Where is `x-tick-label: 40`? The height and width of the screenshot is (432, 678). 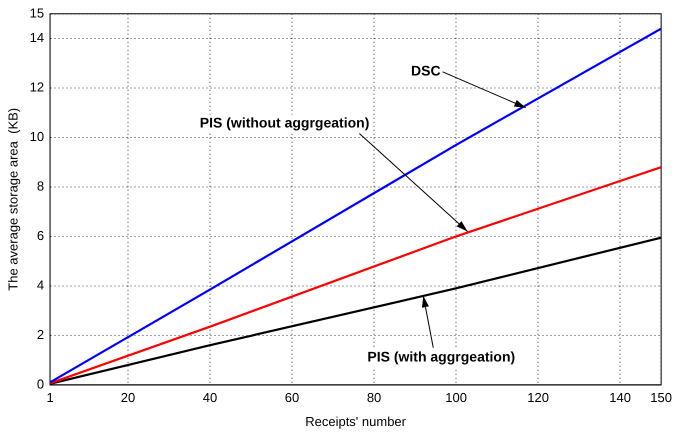
x-tick-label: 40 is located at coordinates (210, 398).